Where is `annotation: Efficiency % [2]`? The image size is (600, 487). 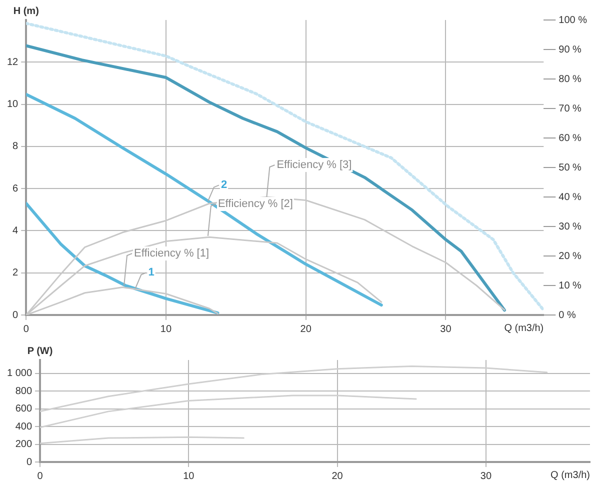 annotation: Efficiency % [2] is located at coordinates (255, 204).